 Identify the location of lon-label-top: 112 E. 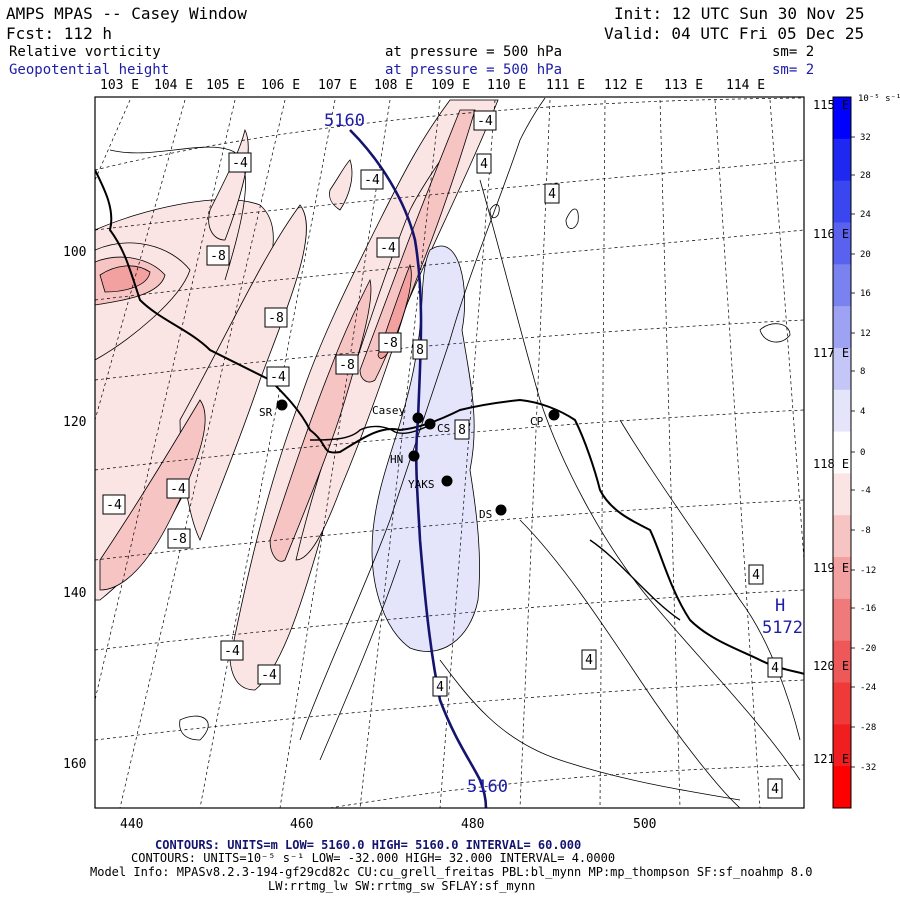
(624, 85).